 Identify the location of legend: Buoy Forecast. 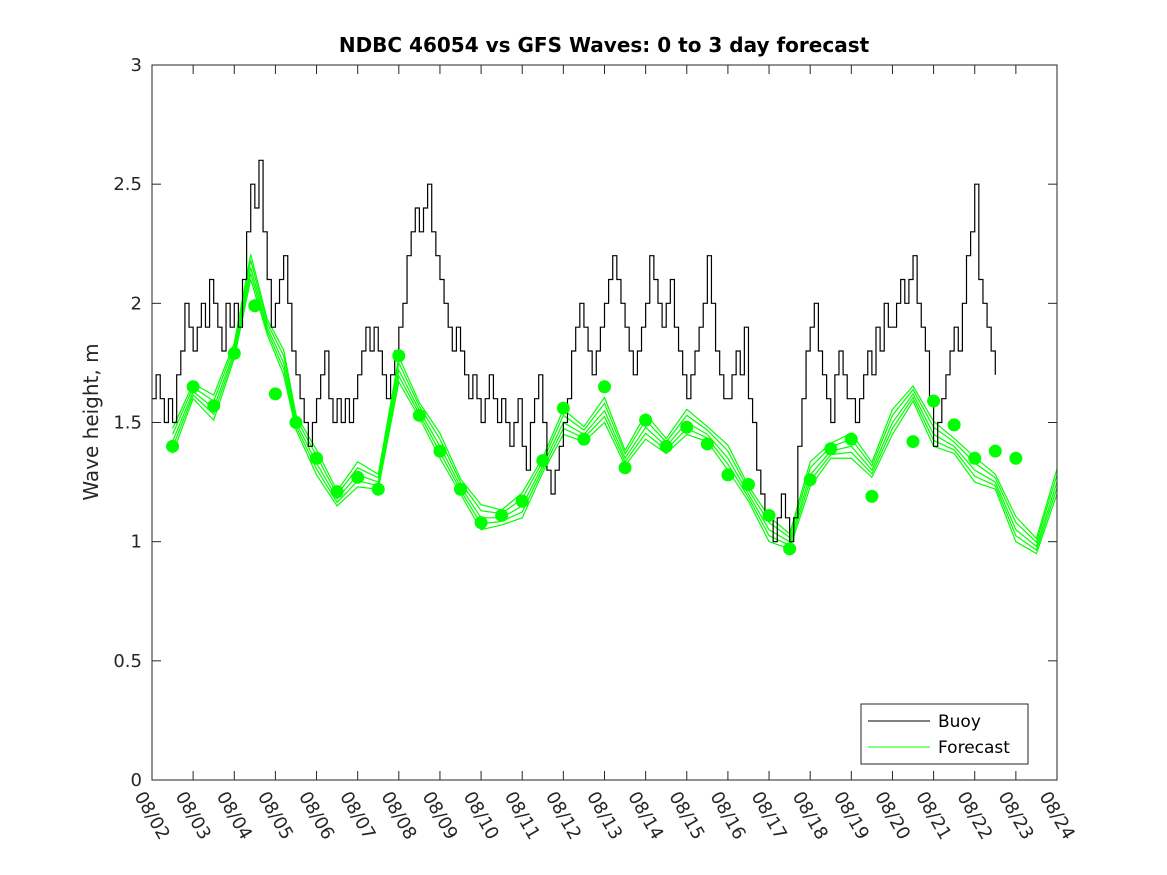
(944, 734).